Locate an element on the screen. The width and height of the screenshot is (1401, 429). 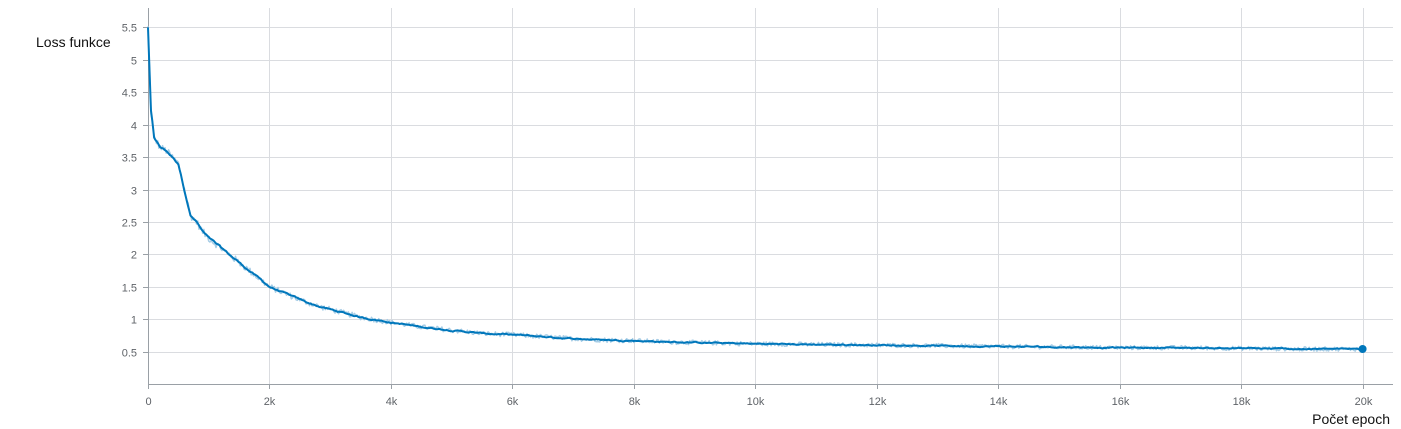
y-tick-label: 5.5 is located at coordinates (129, 29).